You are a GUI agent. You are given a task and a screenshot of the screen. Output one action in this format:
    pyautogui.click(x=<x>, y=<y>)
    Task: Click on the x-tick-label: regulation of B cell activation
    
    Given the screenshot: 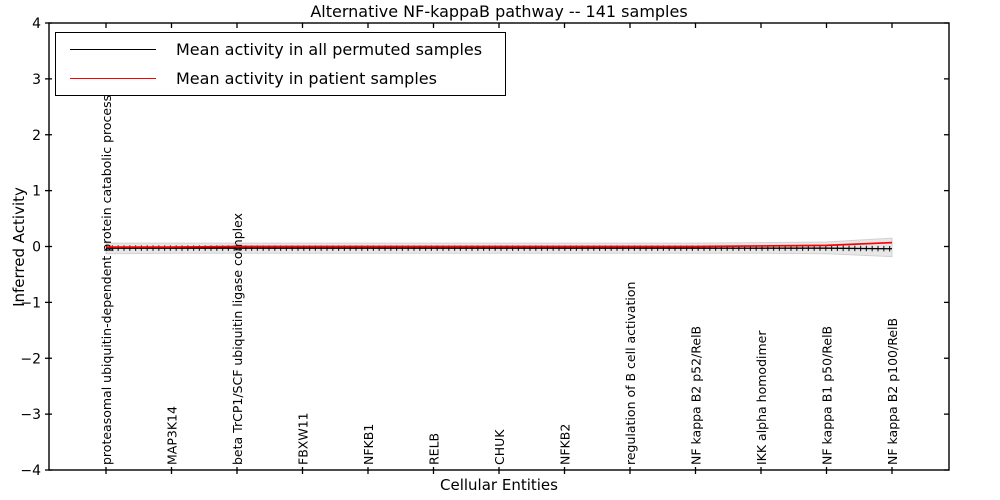 What is the action you would take?
    pyautogui.click(x=630, y=373)
    